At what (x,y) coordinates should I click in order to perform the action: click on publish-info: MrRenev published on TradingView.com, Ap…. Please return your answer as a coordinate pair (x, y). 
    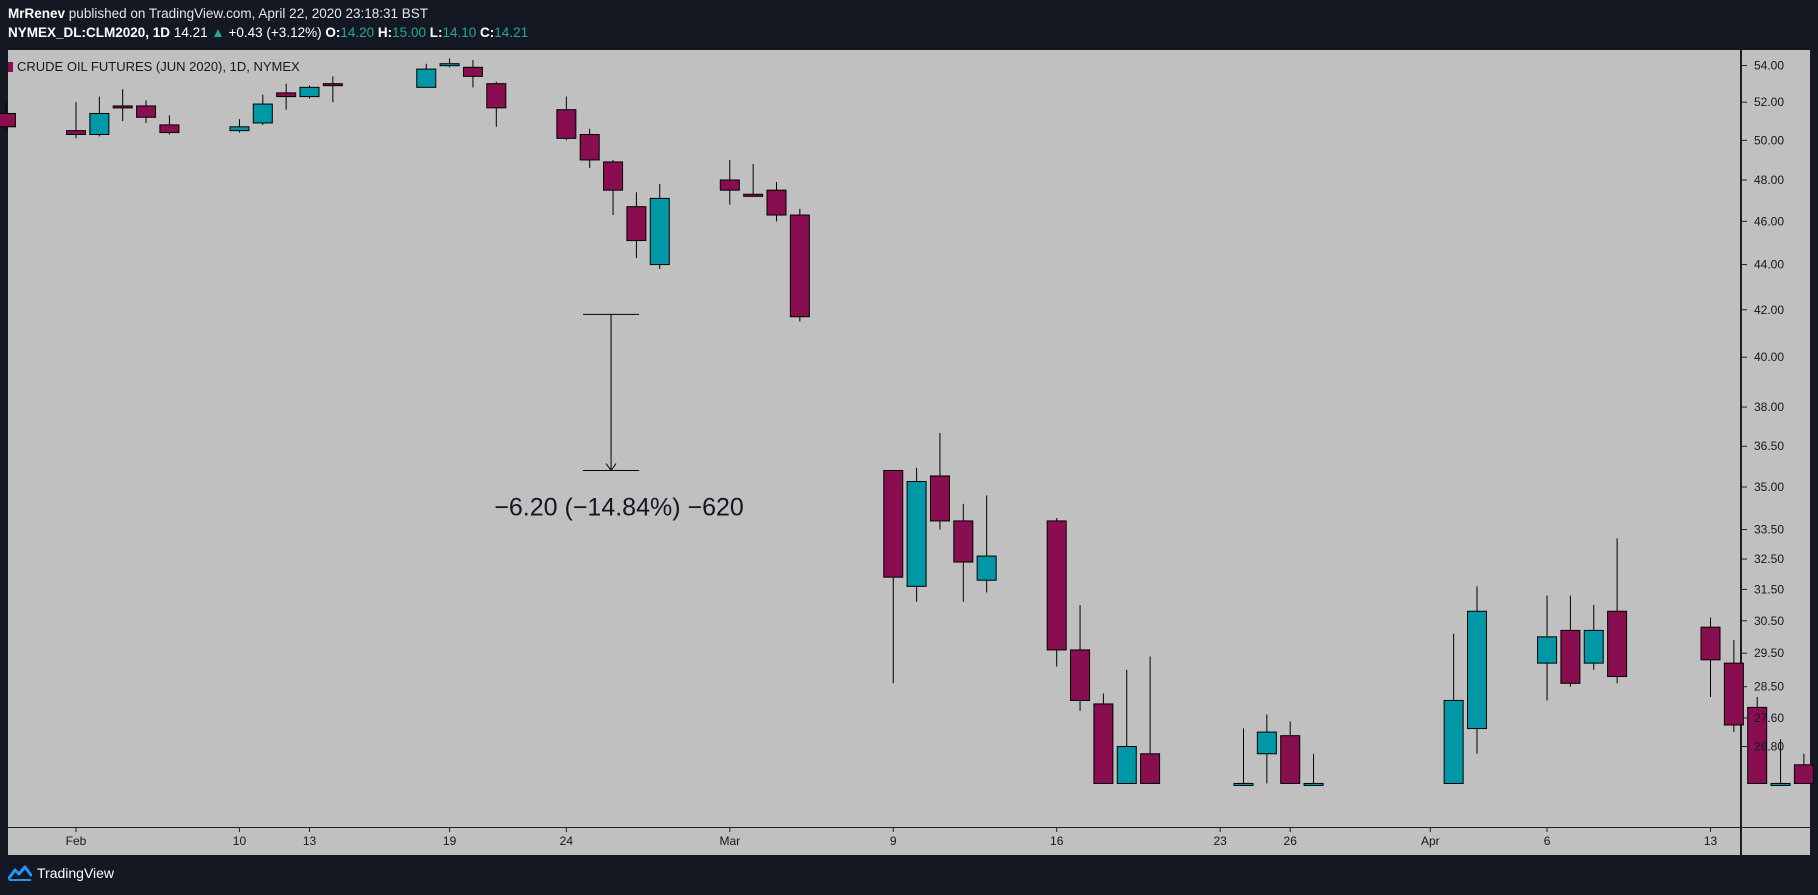
    Looking at the image, I should click on (218, 13).